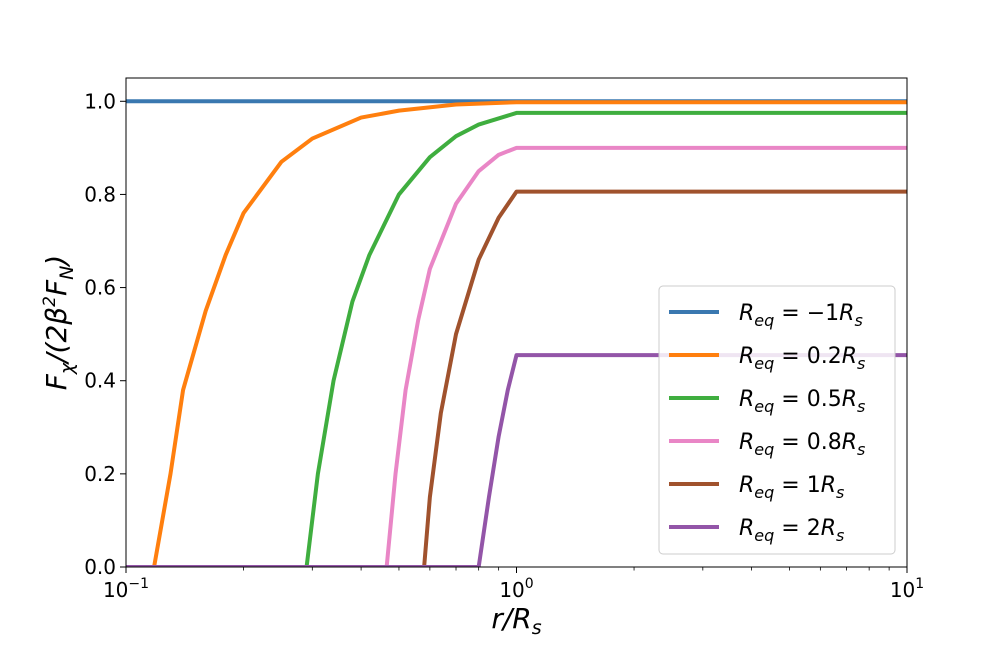 The image size is (1008, 648). Describe the element at coordinates (100, 567) in the screenshot. I see `y-tick-label-0: 0.0` at that location.